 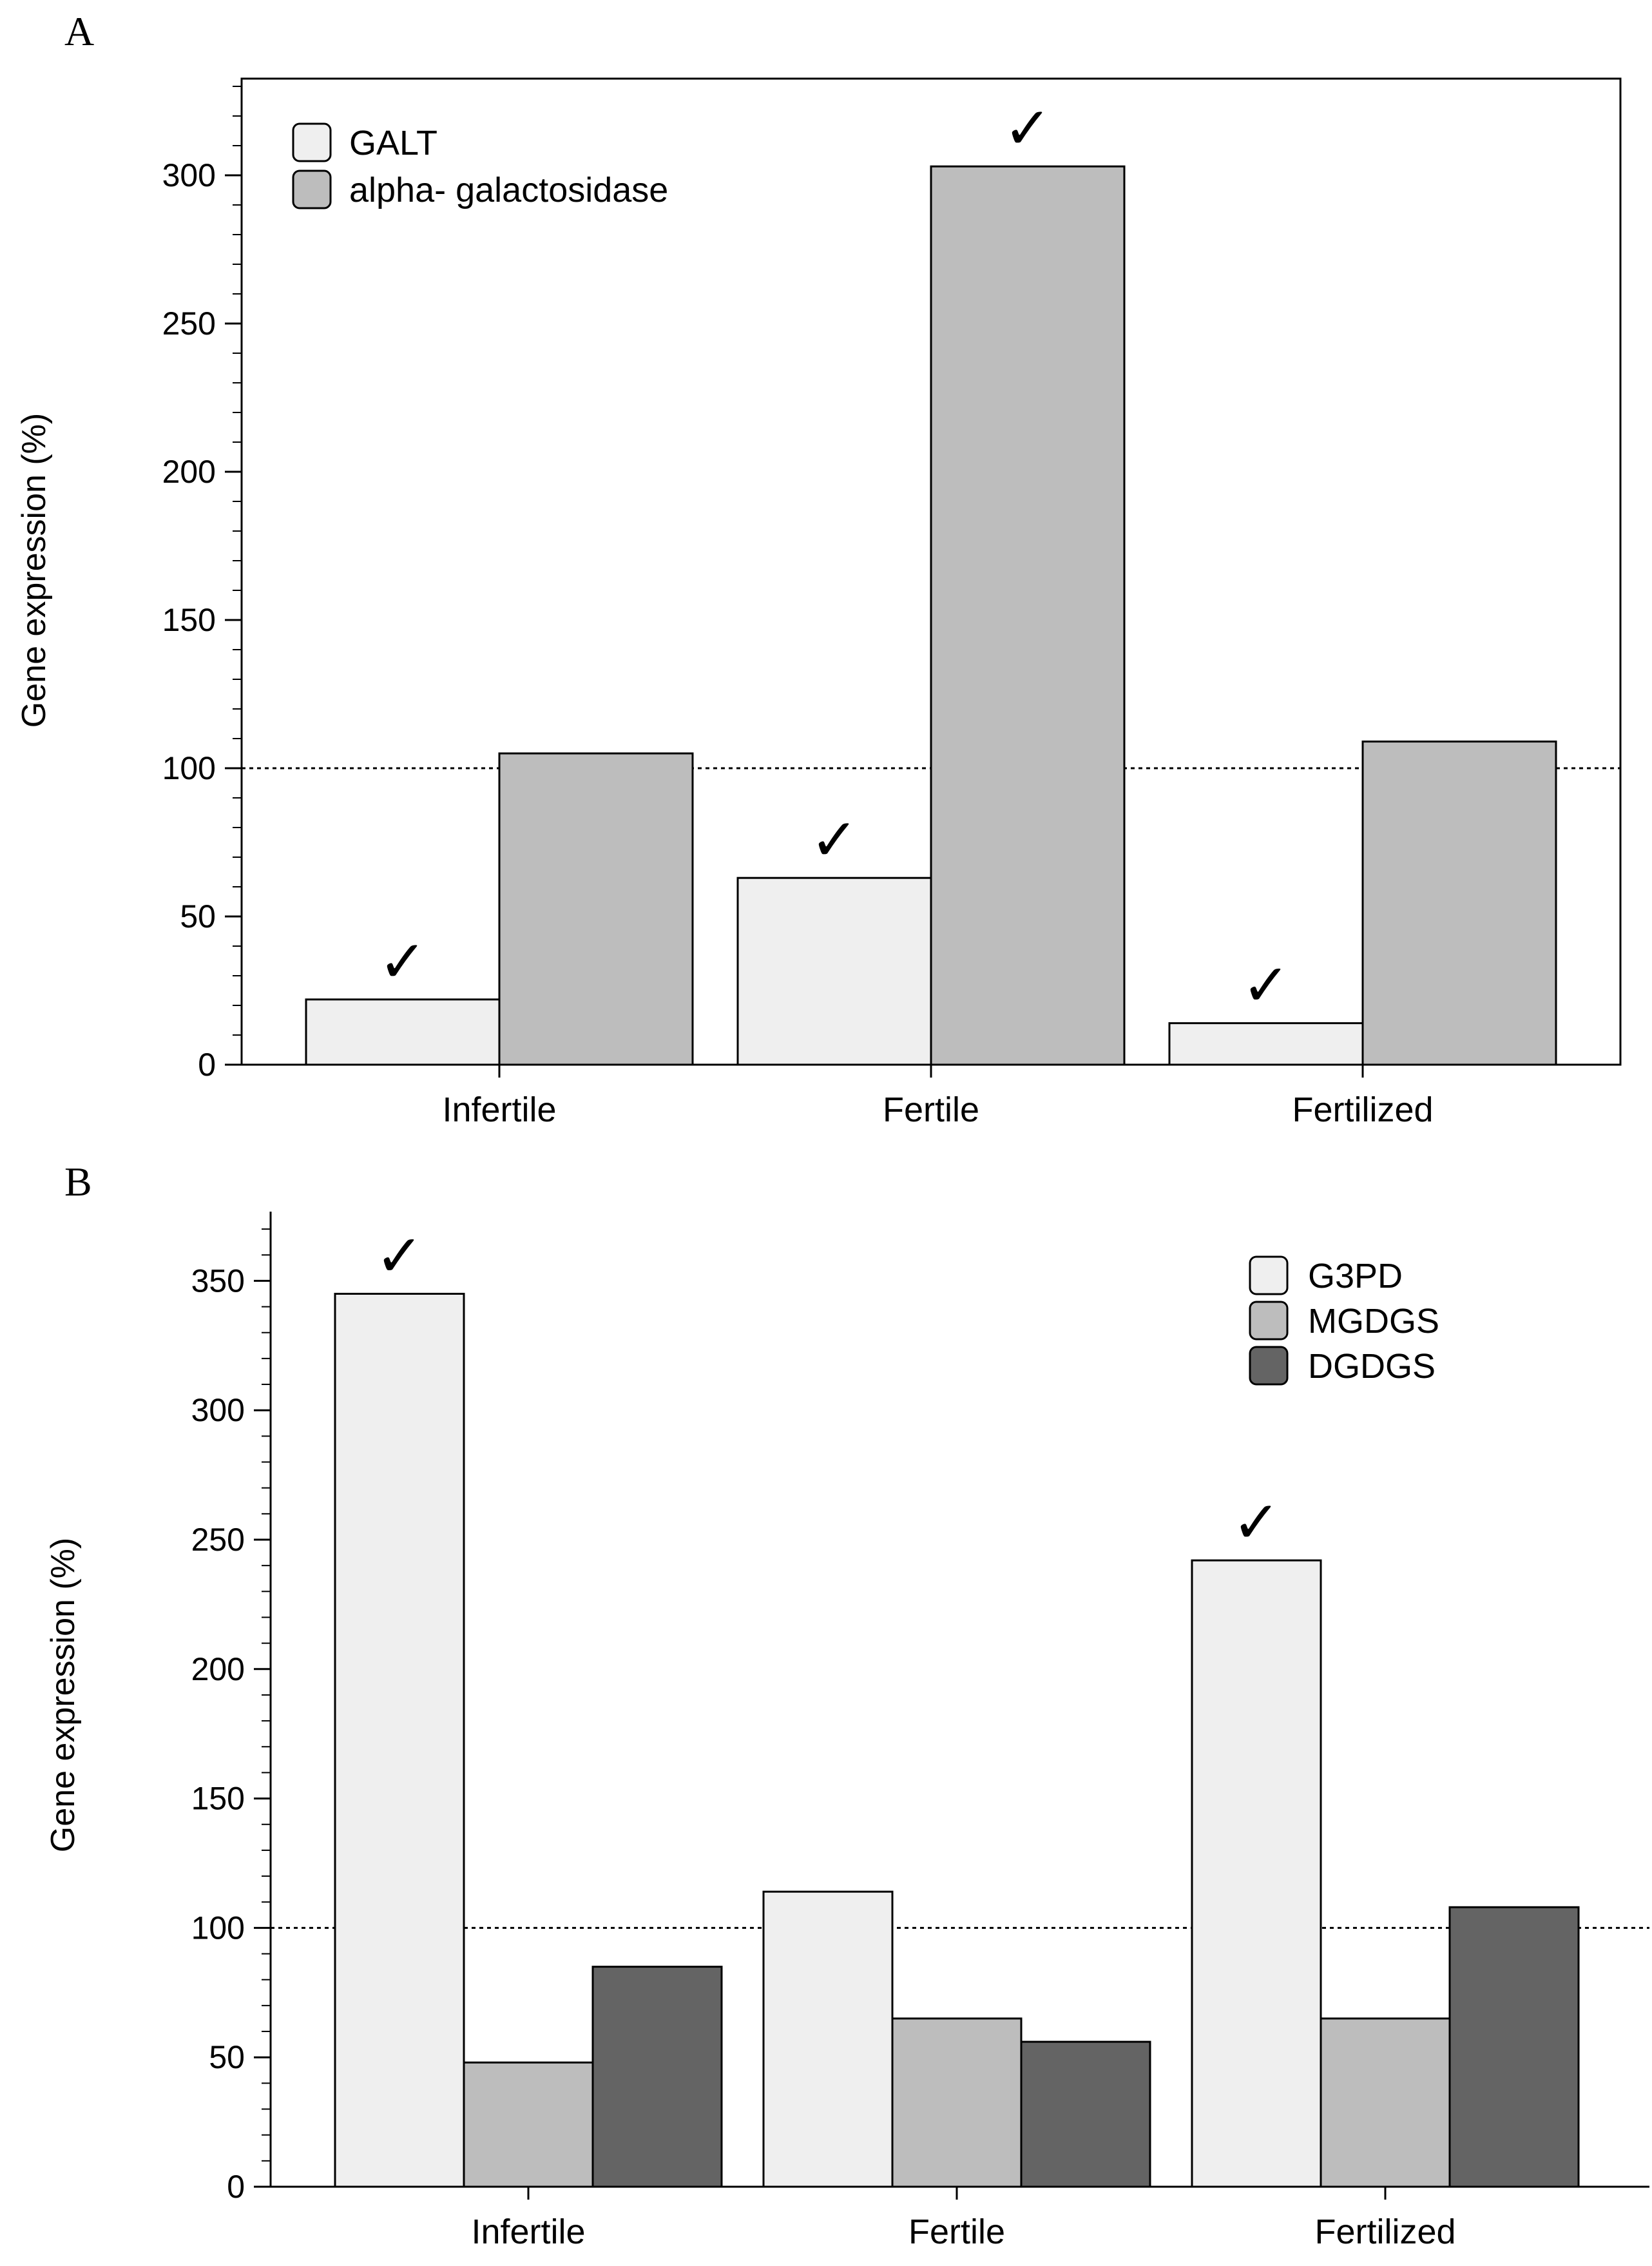 I want to click on bar-galt-fertilized, so click(x=1266, y=1044).